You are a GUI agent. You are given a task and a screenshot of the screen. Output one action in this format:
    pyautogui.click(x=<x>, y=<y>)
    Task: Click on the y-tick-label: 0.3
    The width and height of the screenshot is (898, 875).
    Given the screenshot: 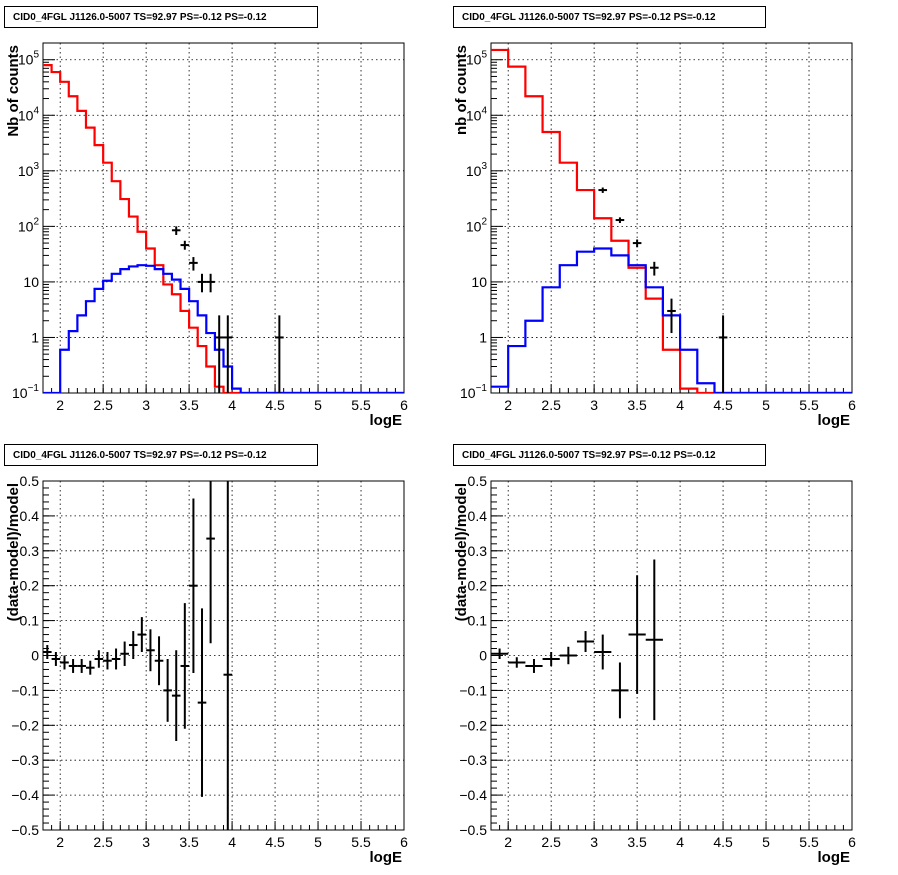 What is the action you would take?
    pyautogui.click(x=478, y=551)
    